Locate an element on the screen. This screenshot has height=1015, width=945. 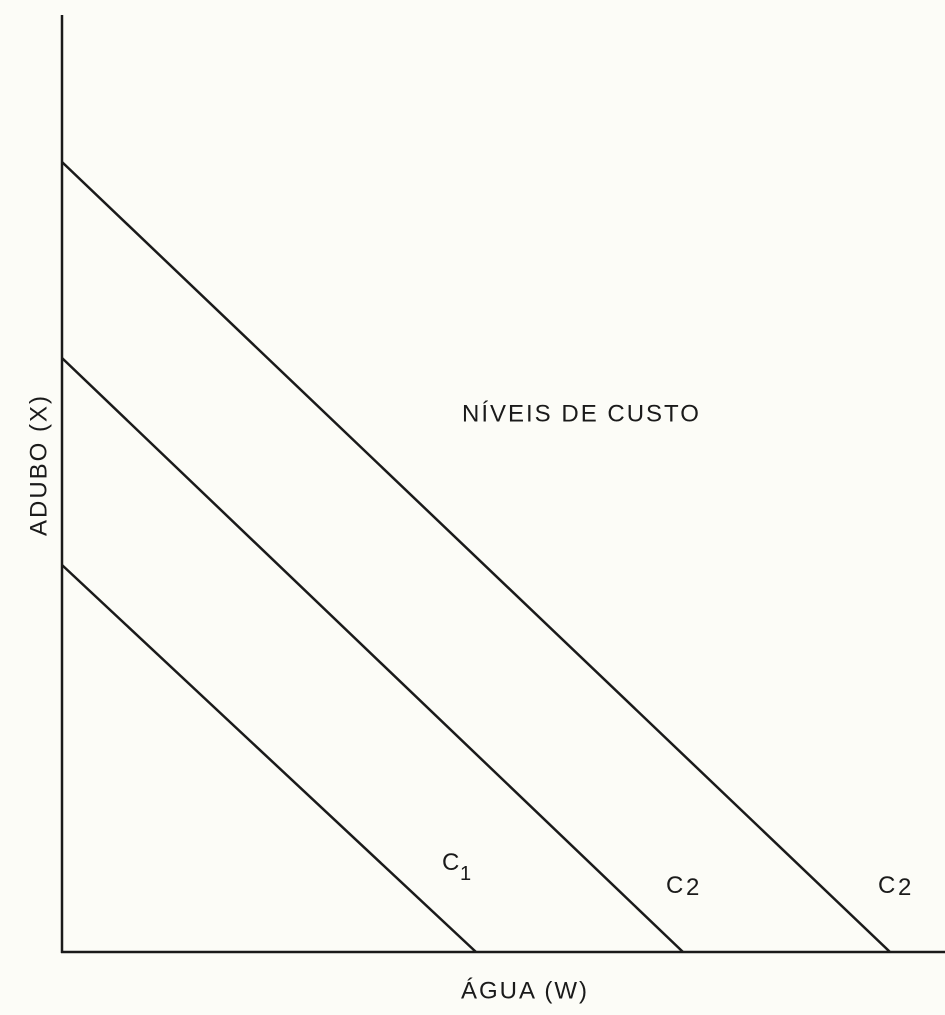
line-label: C 1 is located at coordinates (457, 867).